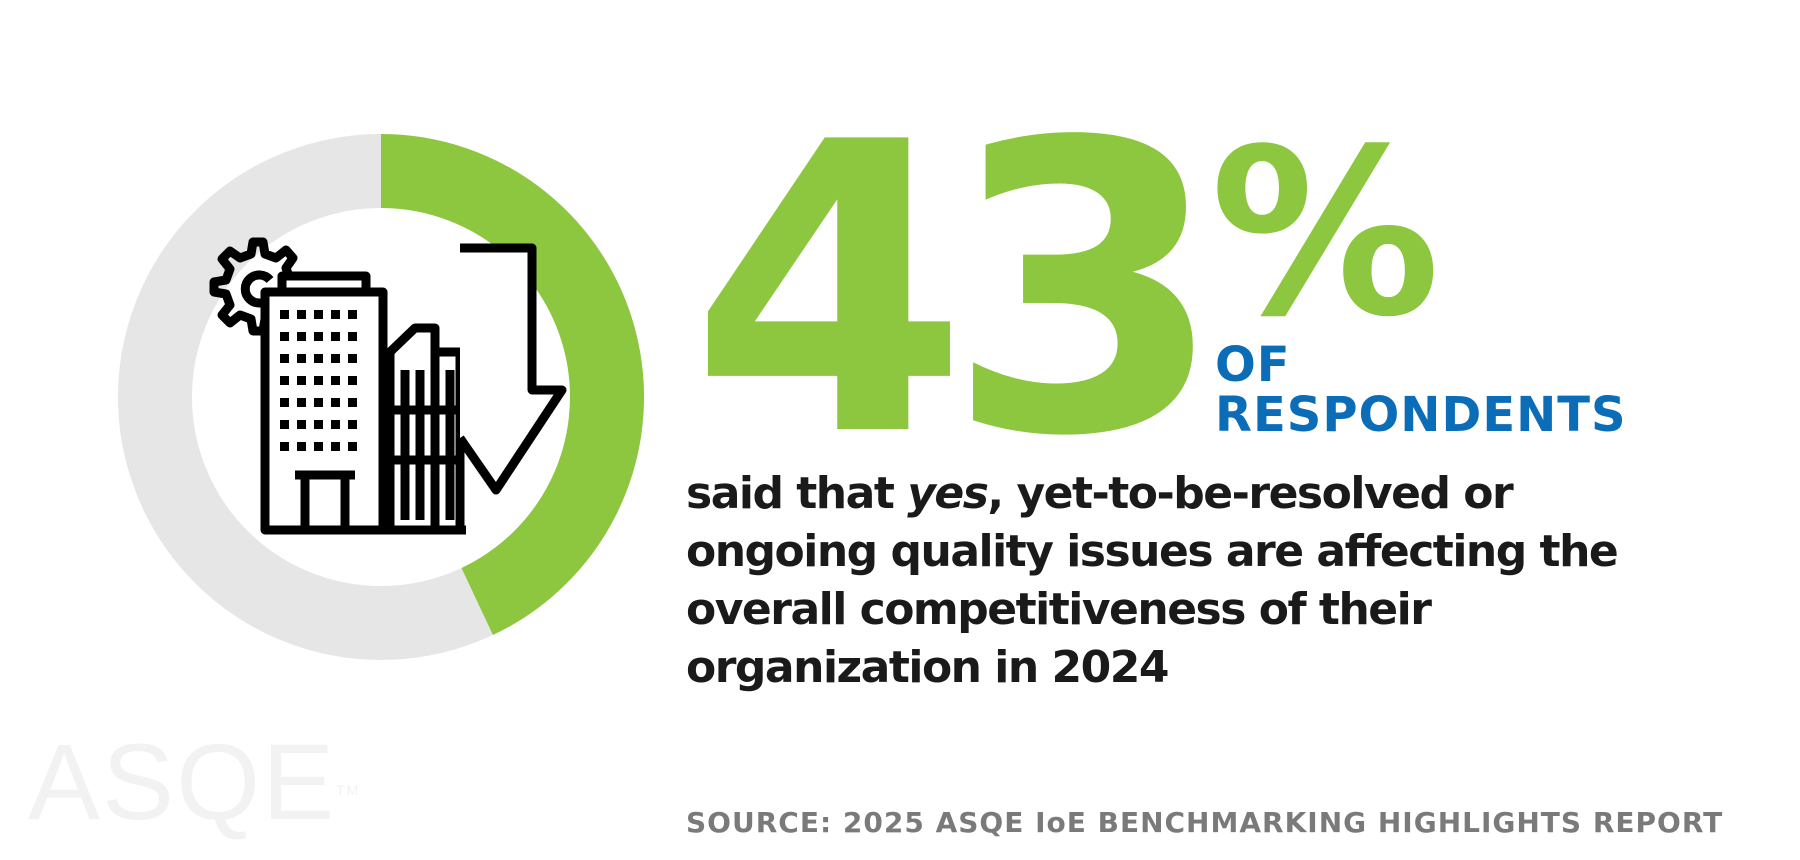  I want to click on building-windows, so click(318, 380).